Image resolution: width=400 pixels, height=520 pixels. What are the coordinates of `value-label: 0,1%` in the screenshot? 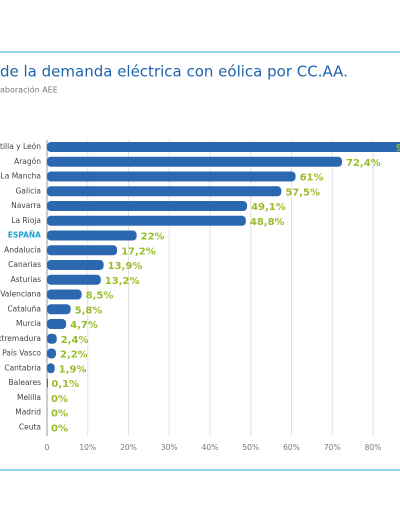 It's located at (65, 384).